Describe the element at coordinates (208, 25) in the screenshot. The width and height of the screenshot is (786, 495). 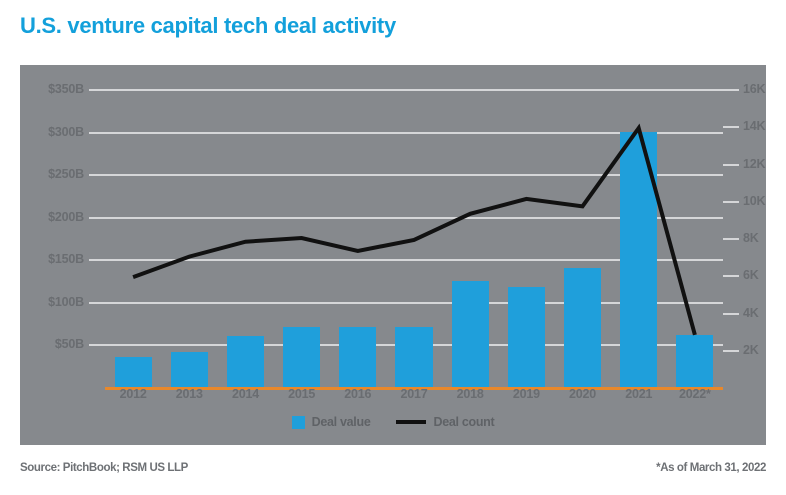
I see `page-title: U.S. venture capital tech deal activity` at that location.